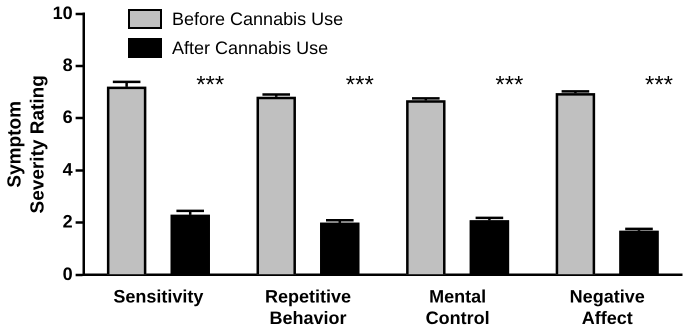 This screenshot has height=332, width=690. Describe the element at coordinates (258, 19) in the screenshot. I see `legend-label: Before Cannabis Use` at that location.